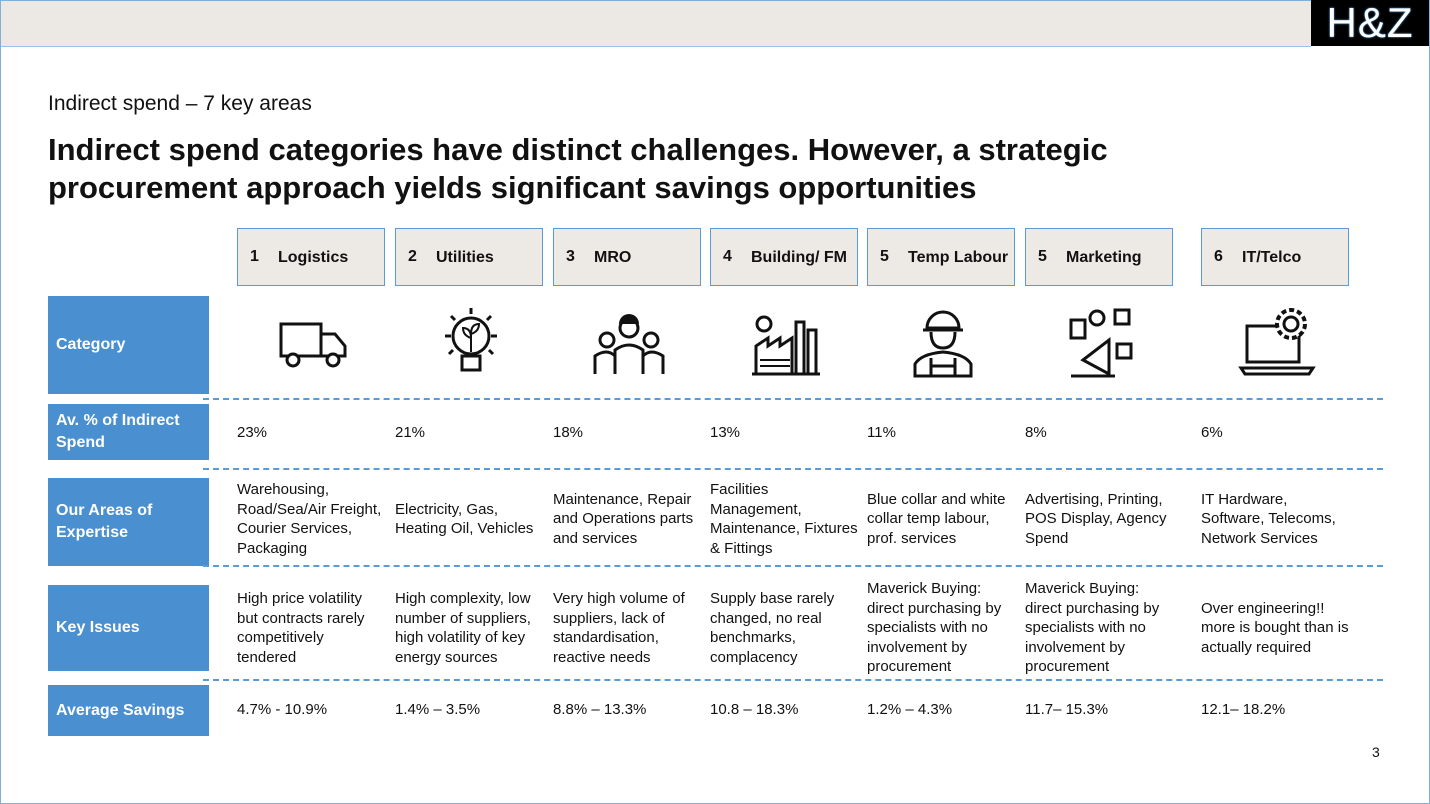  Describe the element at coordinates (438, 710) in the screenshot. I see `savings-value: 1.4% – 3.5%` at that location.